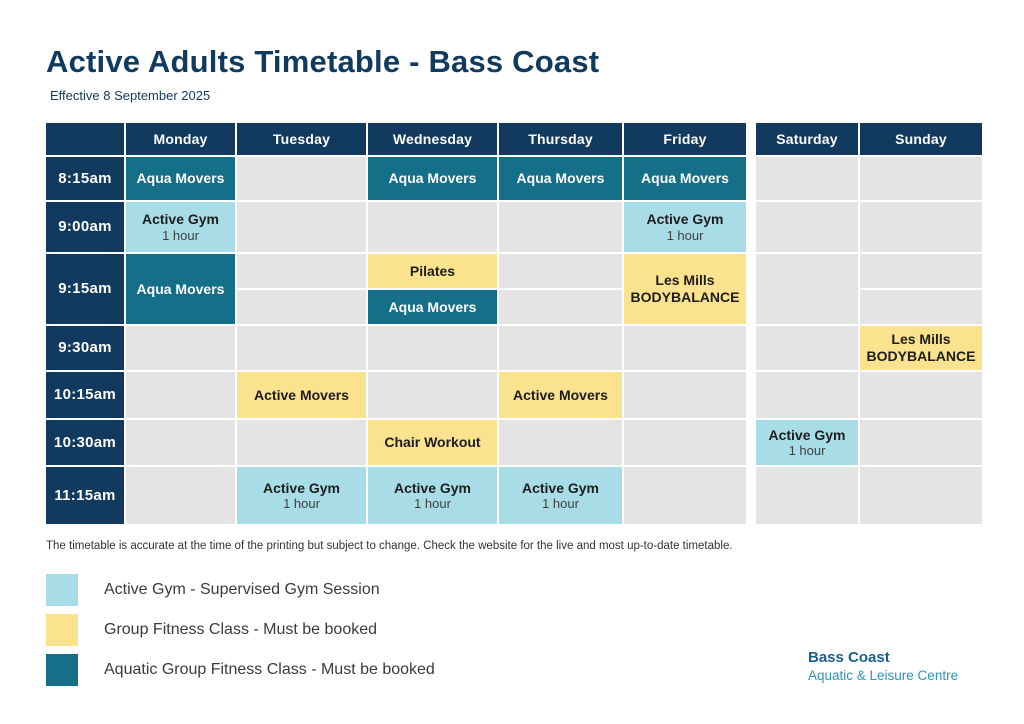 The image size is (1024, 724). Describe the element at coordinates (323, 61) in the screenshot. I see `page-title: Active Adults Timetable - Bass Coast` at that location.